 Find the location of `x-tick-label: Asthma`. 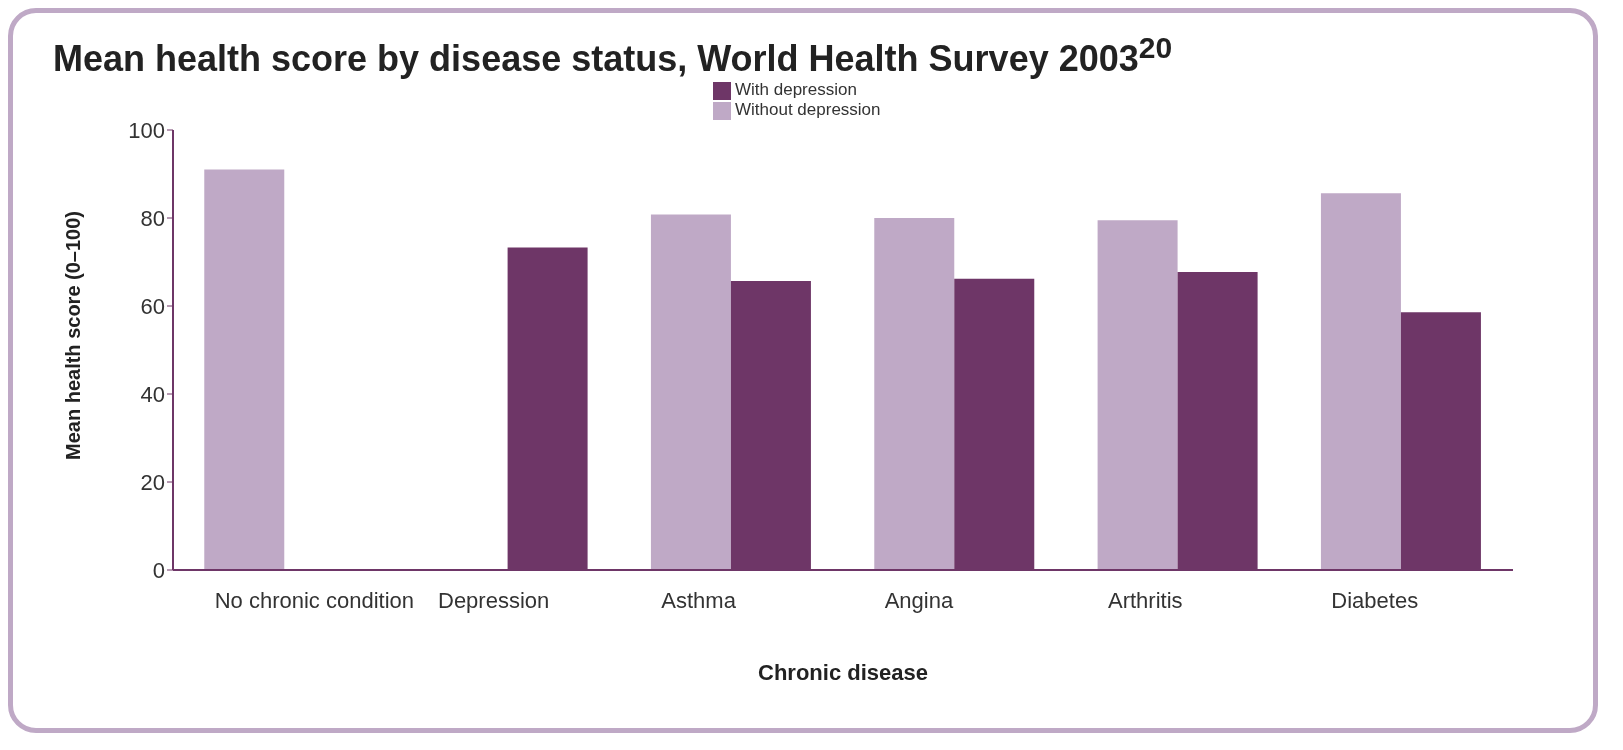

x-tick-label: Asthma is located at coordinates (699, 600).